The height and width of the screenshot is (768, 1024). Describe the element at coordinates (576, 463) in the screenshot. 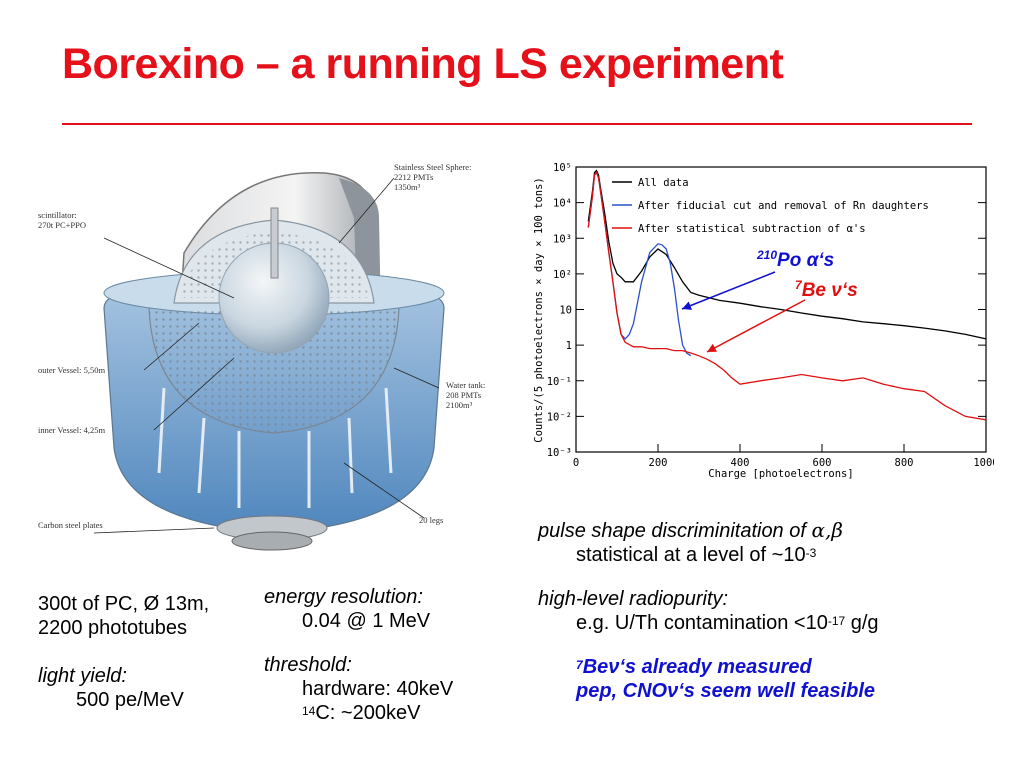

I see `x-tick-label: 0` at that location.